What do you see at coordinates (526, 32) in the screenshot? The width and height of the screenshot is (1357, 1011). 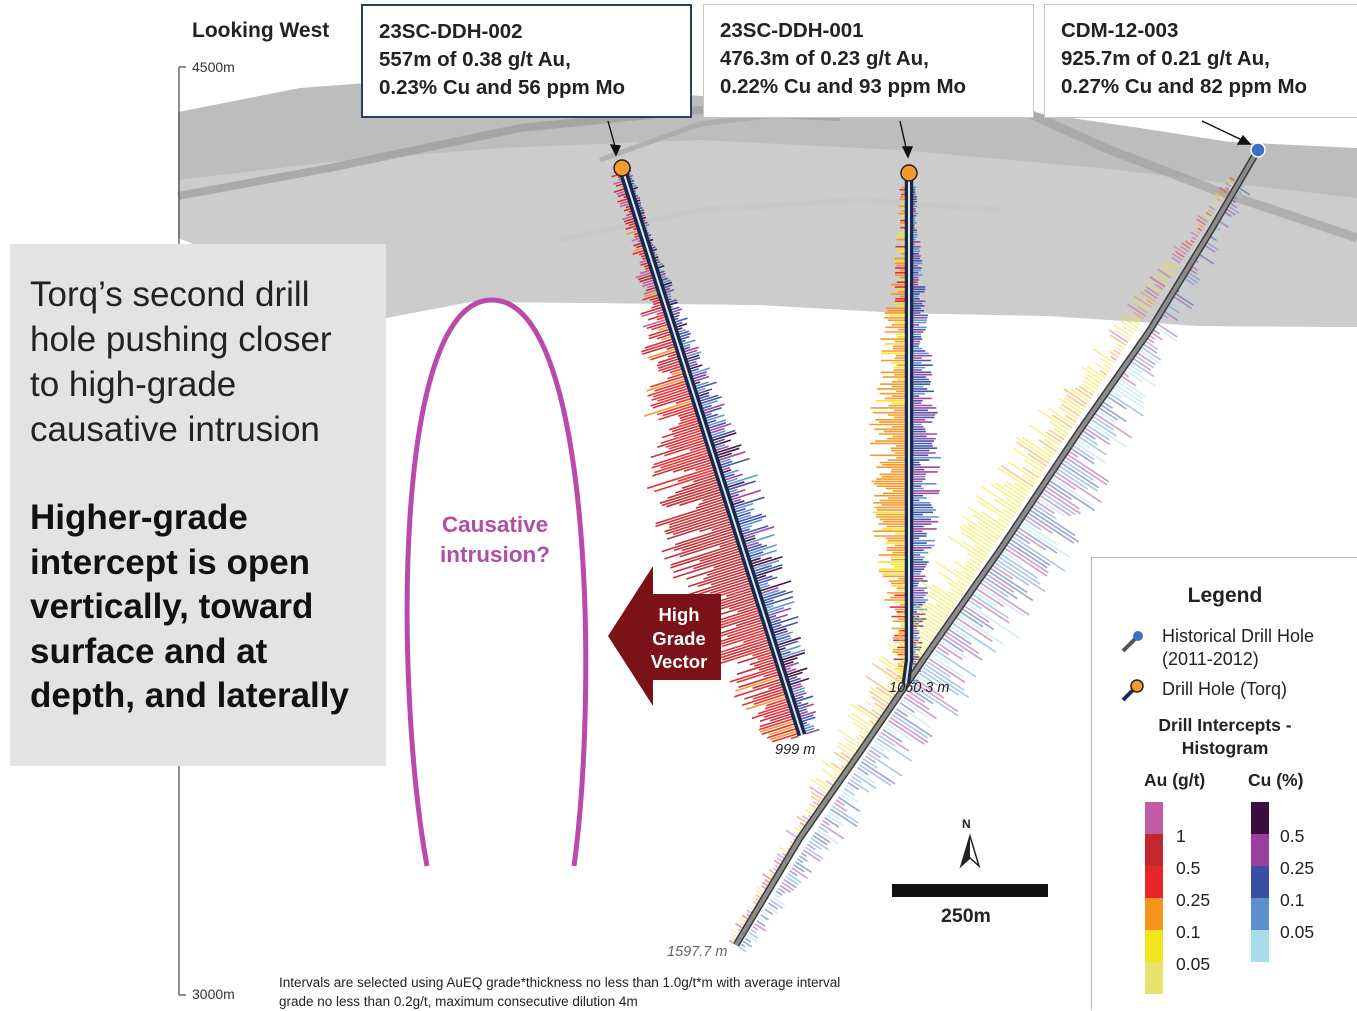 I see `callout-hole-id: 23SC-DDH-002` at bounding box center [526, 32].